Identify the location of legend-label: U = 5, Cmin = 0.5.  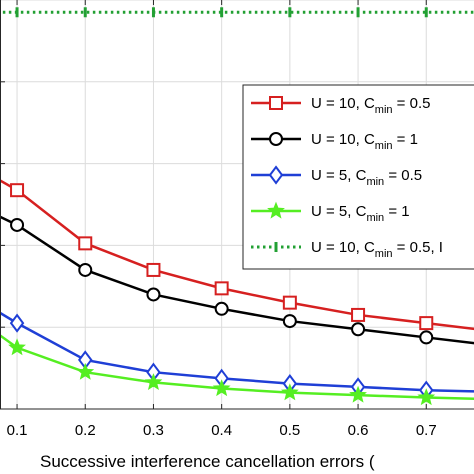
(366, 177).